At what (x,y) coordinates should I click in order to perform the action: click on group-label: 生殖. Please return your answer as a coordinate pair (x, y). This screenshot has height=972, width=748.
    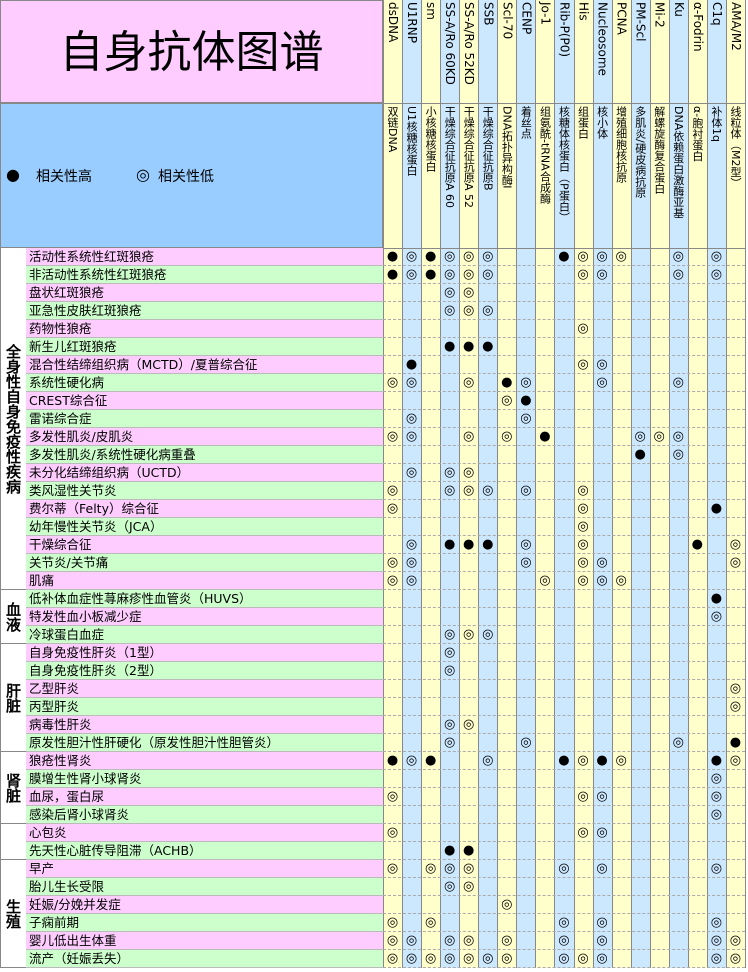
    Looking at the image, I should click on (13, 914).